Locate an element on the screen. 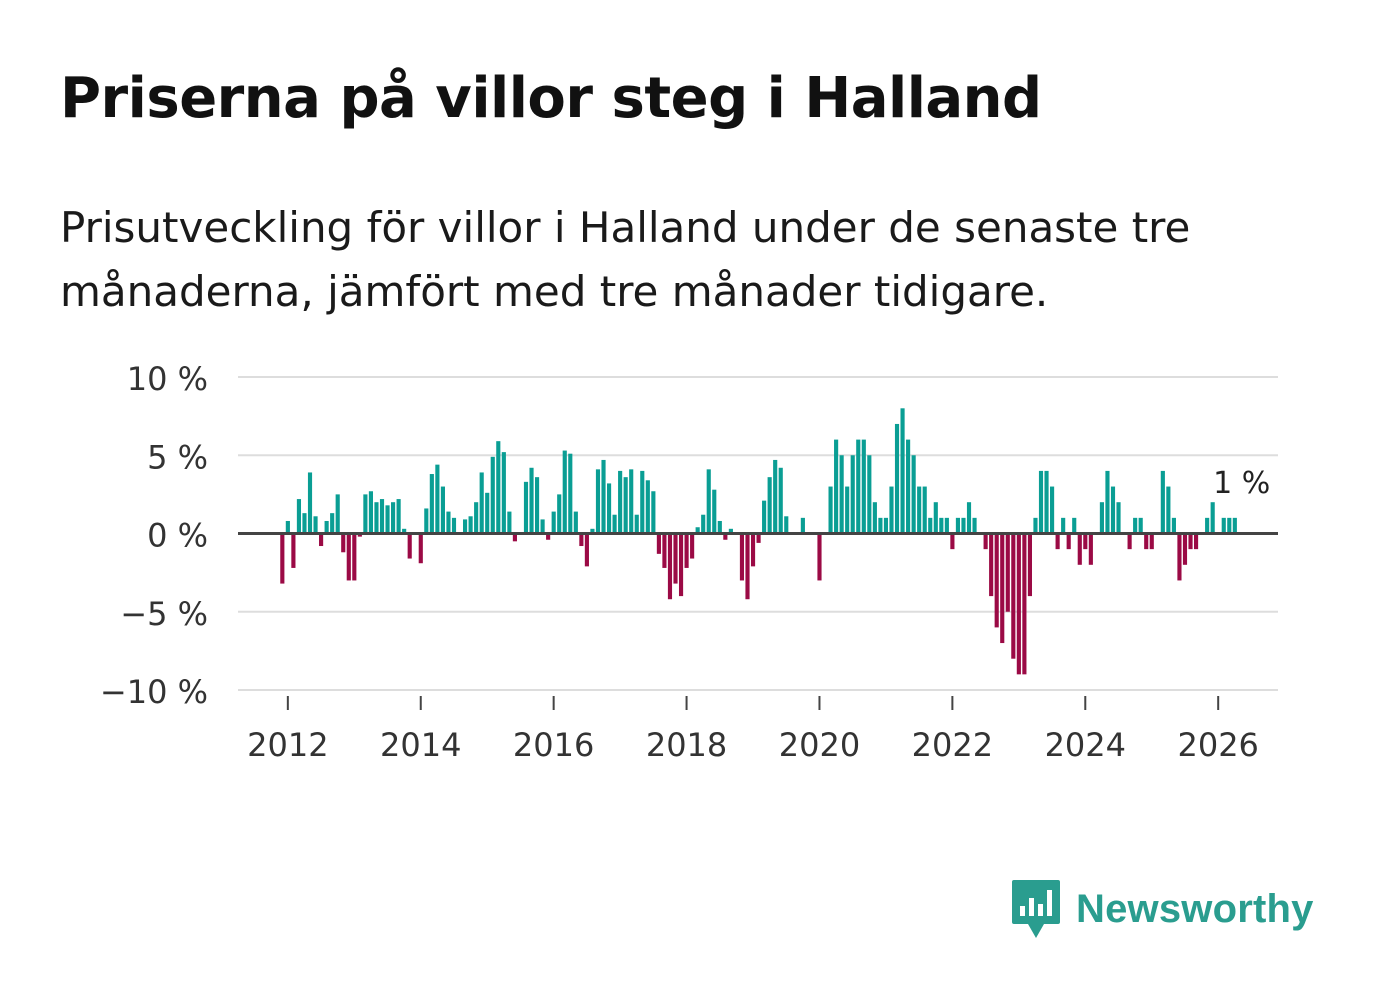 The image size is (1382, 999). y-tick-label: −5 % is located at coordinates (164, 614).